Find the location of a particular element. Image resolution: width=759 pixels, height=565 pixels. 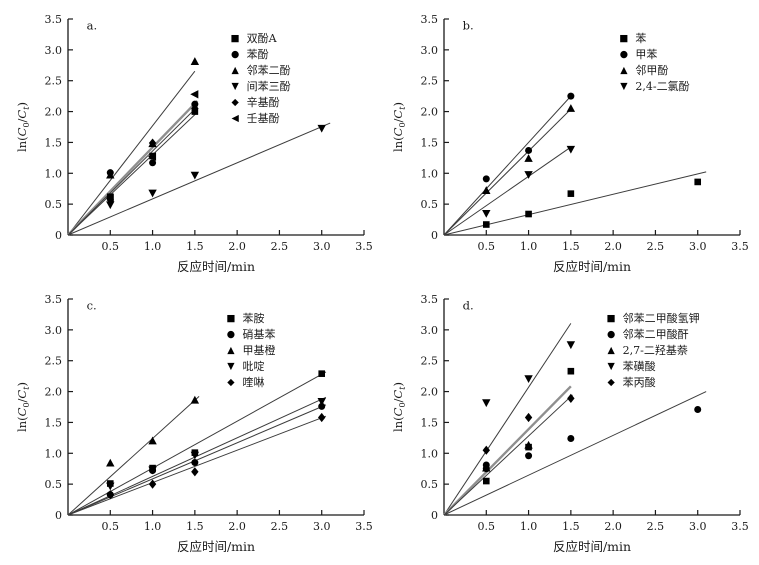

legend: ■ 双酚A ● 苯酚 ▲ 邻苯二酚 ▼ 间苯三酚 ◆ 辛基酚 ◀ 壬基酚 is located at coordinates (260, 79).